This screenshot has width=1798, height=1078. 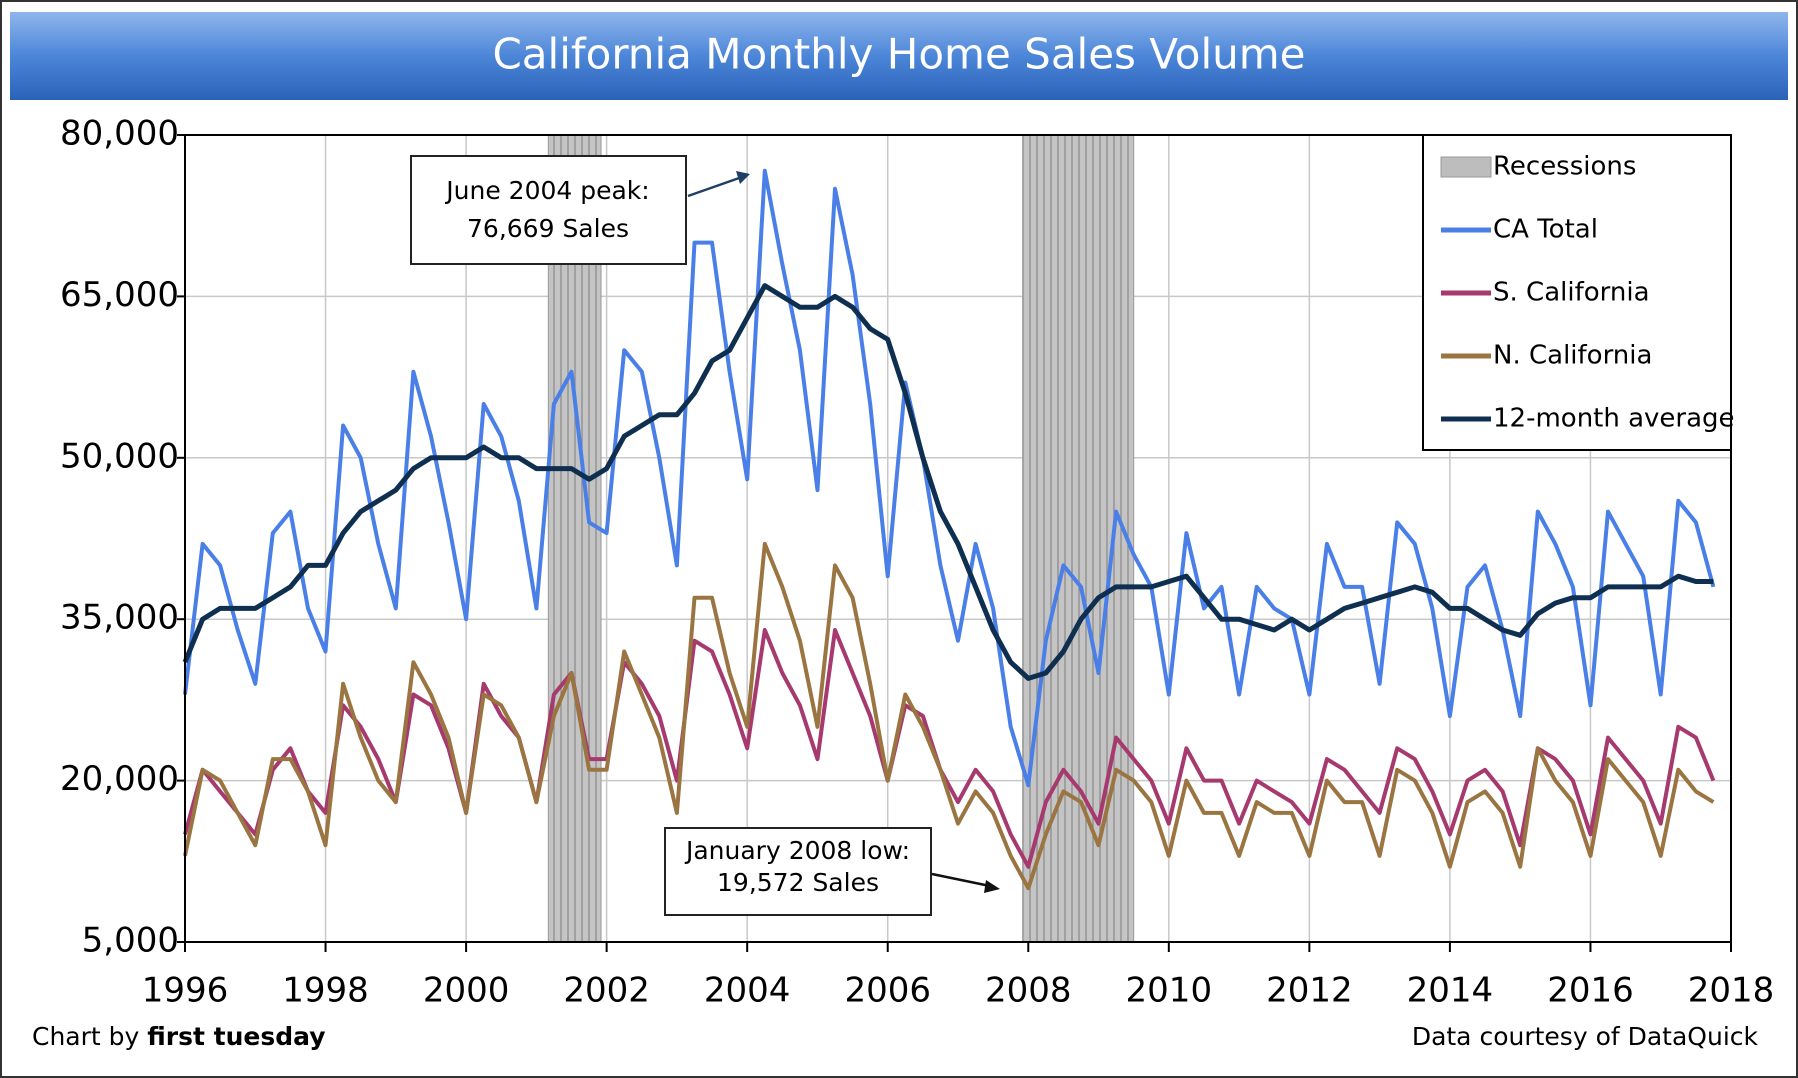 What do you see at coordinates (119, 295) in the screenshot?
I see `y-tick-label: 65,000` at bounding box center [119, 295].